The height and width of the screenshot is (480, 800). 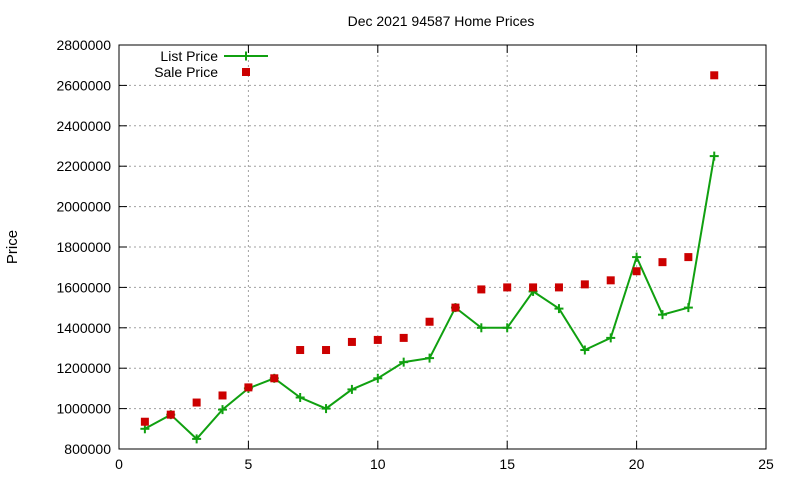 I want to click on x-tick-label: 10, so click(x=378, y=464).